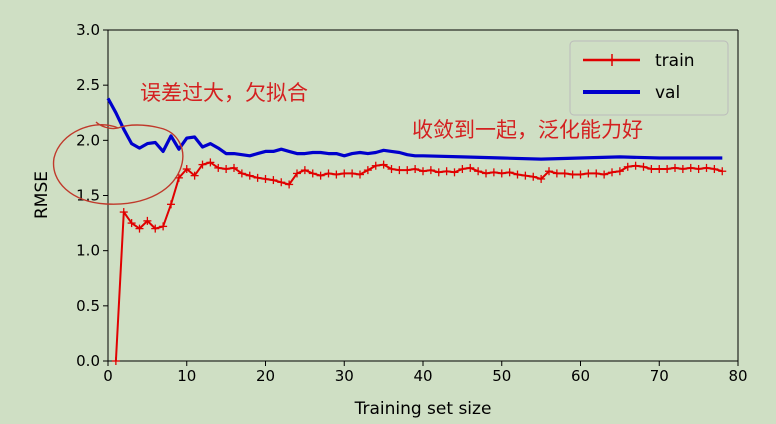 The height and width of the screenshot is (424, 776). What do you see at coordinates (88, 30) in the screenshot?
I see `y-tick-label: 3.0` at bounding box center [88, 30].